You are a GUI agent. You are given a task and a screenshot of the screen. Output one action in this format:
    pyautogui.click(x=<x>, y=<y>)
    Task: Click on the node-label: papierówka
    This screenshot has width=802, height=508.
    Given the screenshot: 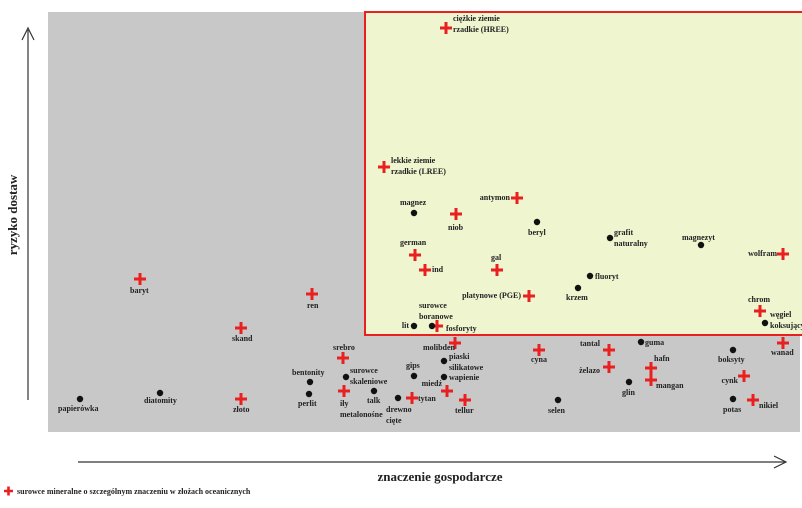 What is the action you would take?
    pyautogui.click(x=78, y=408)
    